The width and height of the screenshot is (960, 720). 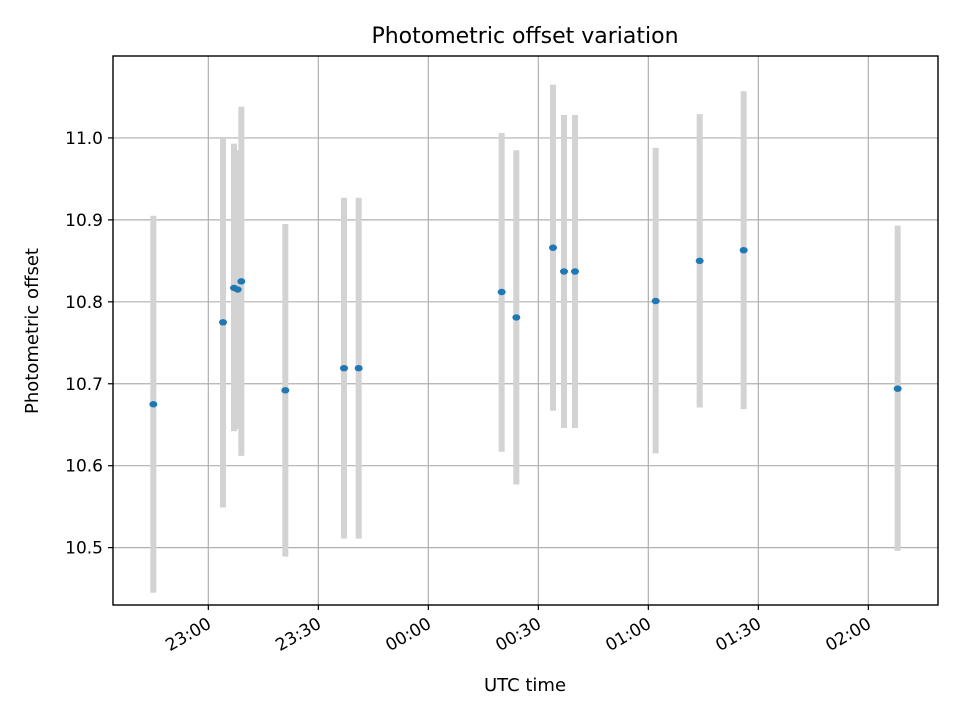 What do you see at coordinates (525, 685) in the screenshot?
I see `x-axis-label: UTC time` at bounding box center [525, 685].